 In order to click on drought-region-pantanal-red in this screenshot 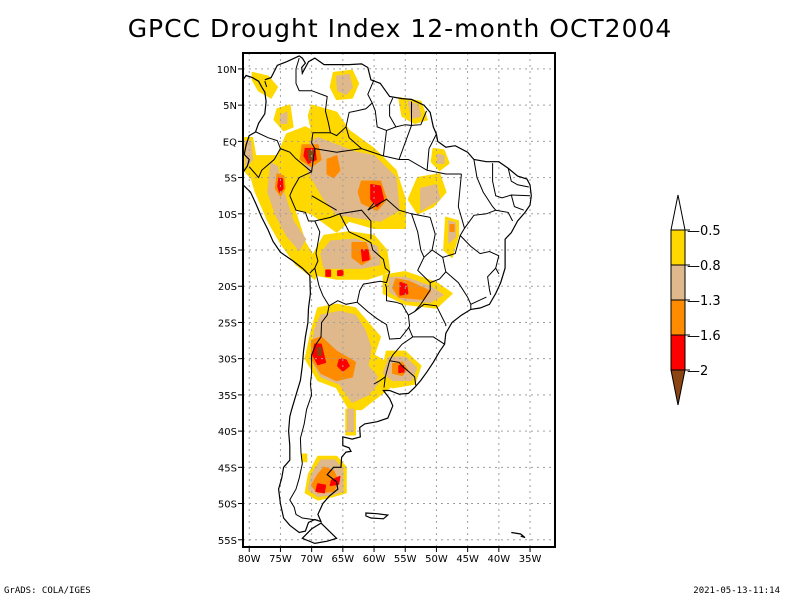, I will do `click(404, 288)`.